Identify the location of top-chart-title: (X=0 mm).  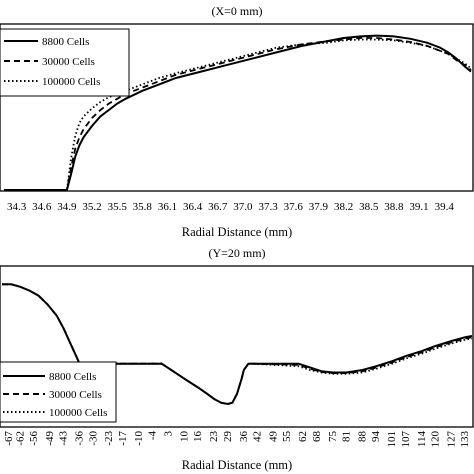
(236, 11).